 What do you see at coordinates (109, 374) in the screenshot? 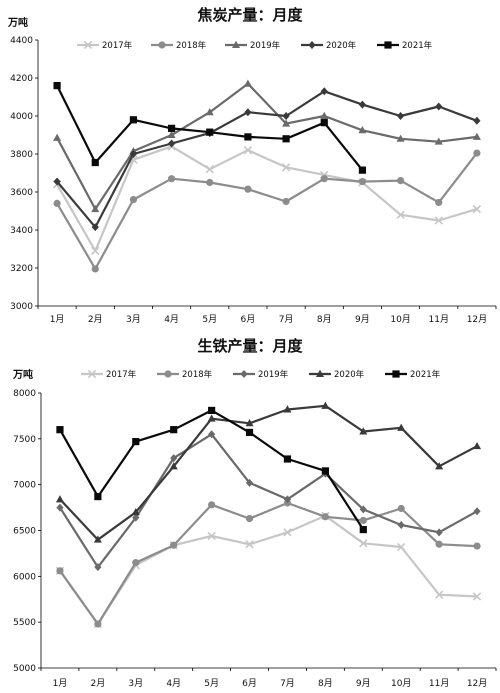
I see `legend-item: 2017年` at bounding box center [109, 374].